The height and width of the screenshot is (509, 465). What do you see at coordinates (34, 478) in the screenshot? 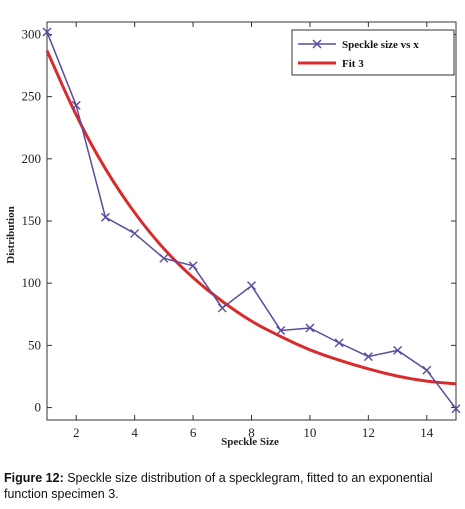
I see `caption-label: Figure 12:` at bounding box center [34, 478].